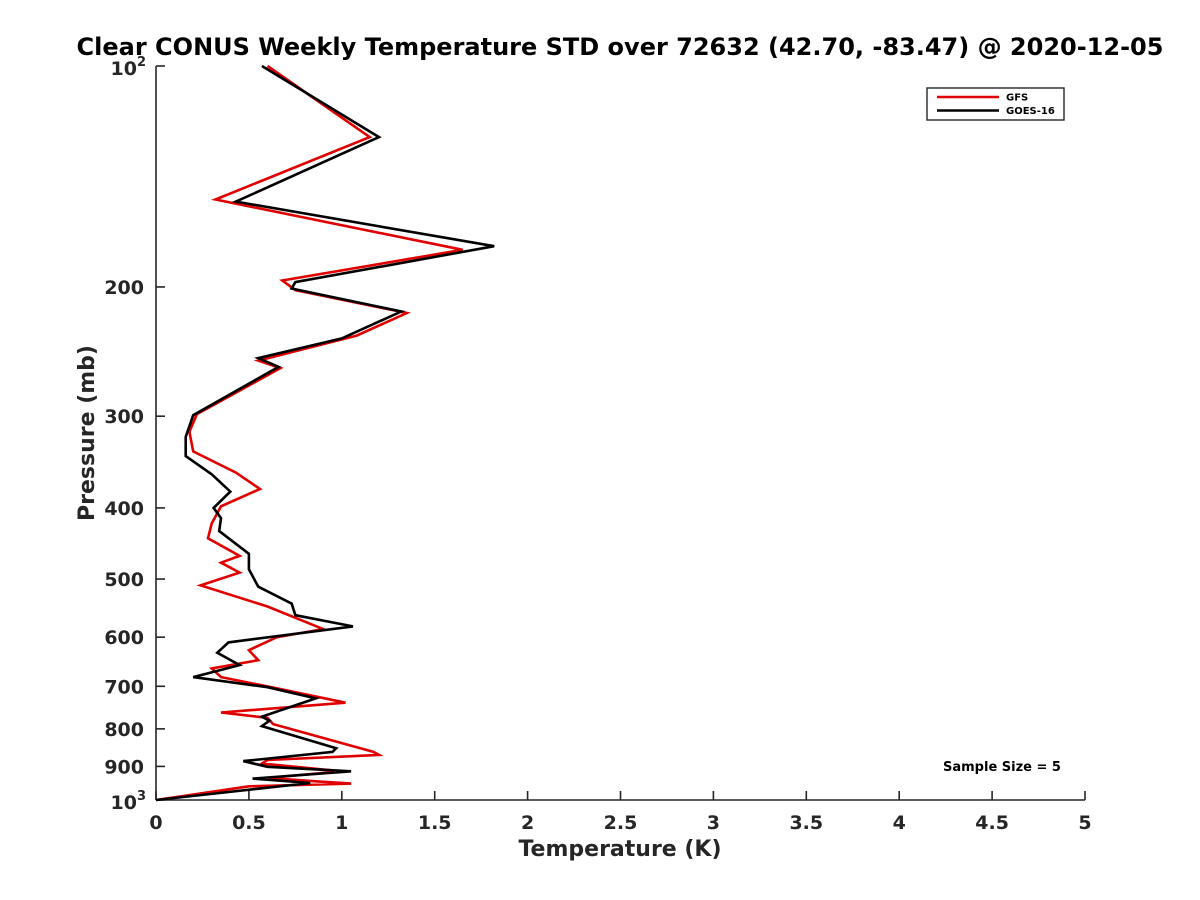 Image resolution: width=1200 pixels, height=900 pixels. What do you see at coordinates (619, 849) in the screenshot?
I see `x-axis-label: Temperature (K)` at bounding box center [619, 849].